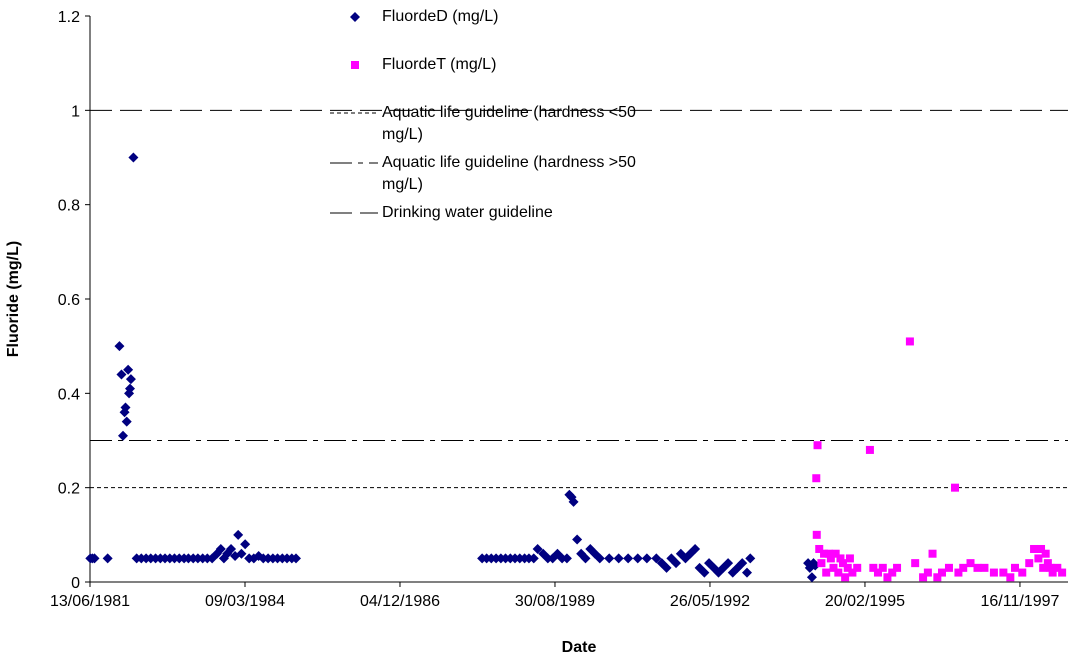  I want to click on y-tick-label: 0.2, so click(69, 489).